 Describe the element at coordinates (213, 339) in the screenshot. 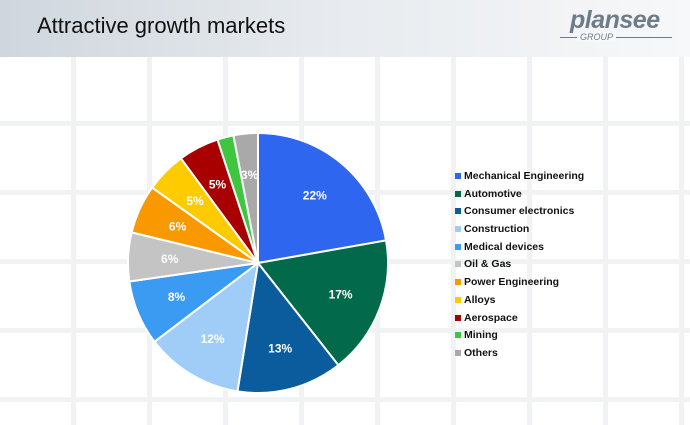

I see `slice-percent-label: 12%` at that location.